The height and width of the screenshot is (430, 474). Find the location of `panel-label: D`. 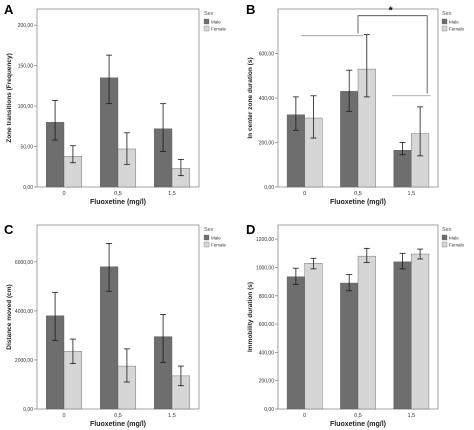

panel-label: D is located at coordinates (250, 229).